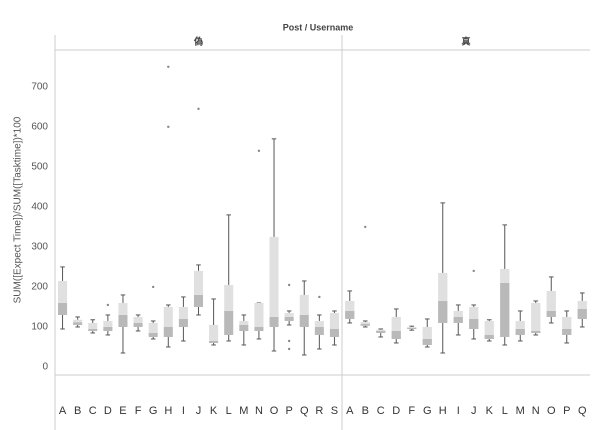 This screenshot has height=430, width=593. What do you see at coordinates (319, 411) in the screenshot?
I see `x-tick-label: R` at bounding box center [319, 411].